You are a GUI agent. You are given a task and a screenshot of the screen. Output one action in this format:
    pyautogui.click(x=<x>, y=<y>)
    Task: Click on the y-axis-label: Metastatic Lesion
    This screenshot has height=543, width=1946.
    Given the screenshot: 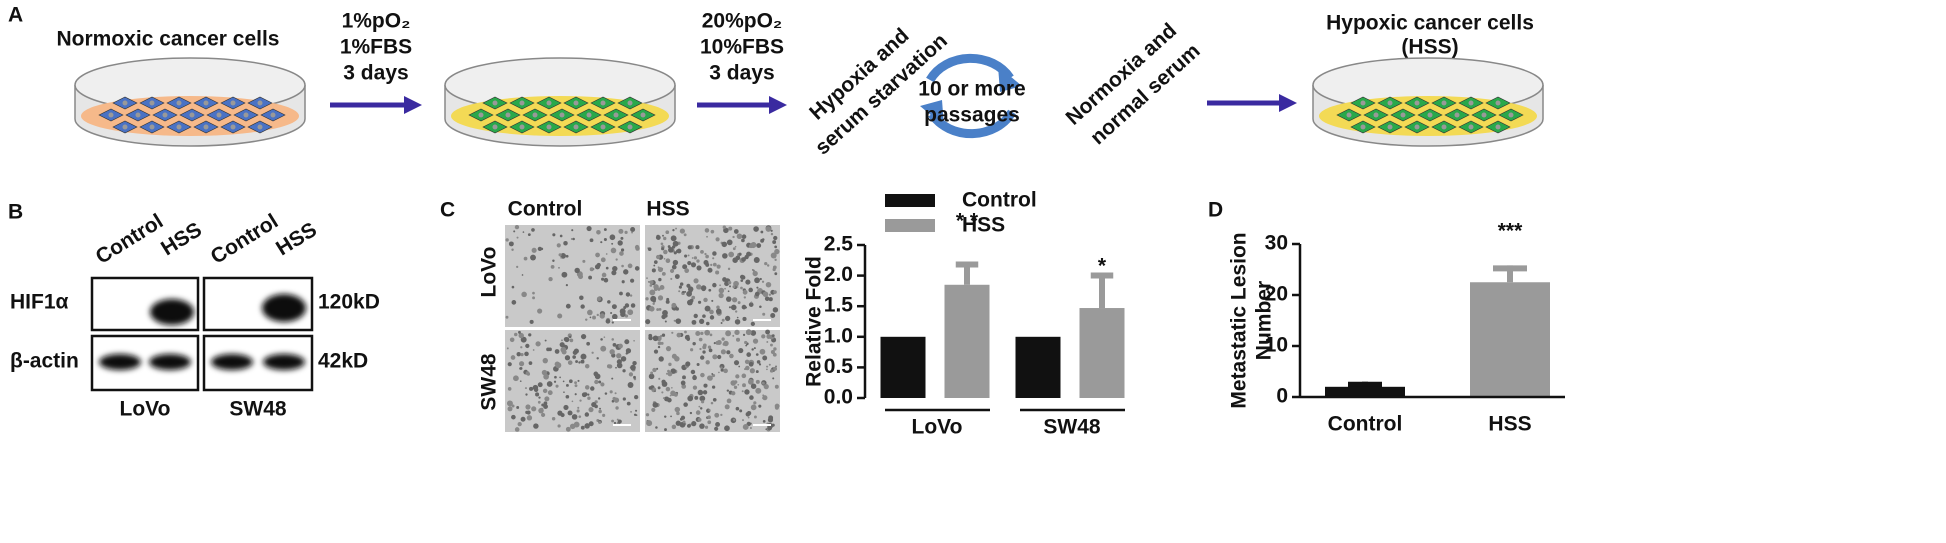 What is the action you would take?
    pyautogui.click(x=1239, y=320)
    